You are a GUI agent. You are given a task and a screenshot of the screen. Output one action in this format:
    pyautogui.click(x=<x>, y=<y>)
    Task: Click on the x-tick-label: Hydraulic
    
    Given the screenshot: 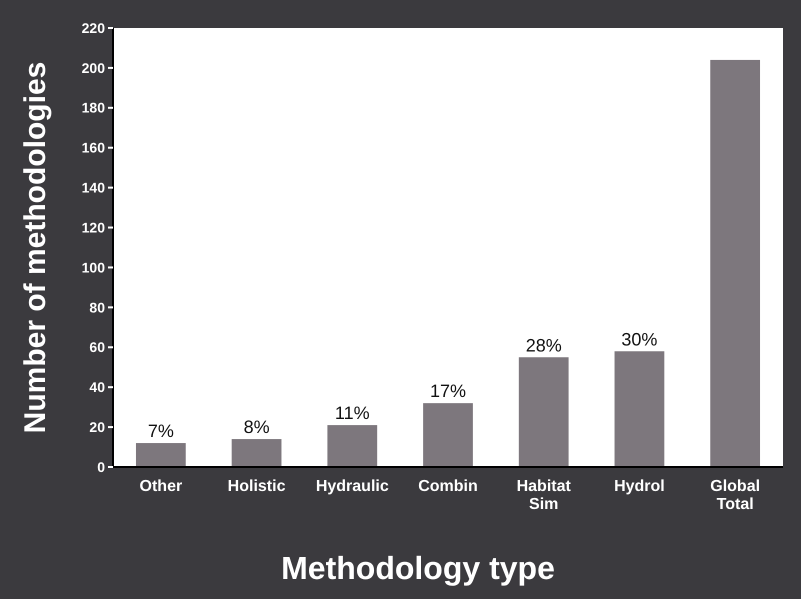 What is the action you would take?
    pyautogui.click(x=352, y=486)
    